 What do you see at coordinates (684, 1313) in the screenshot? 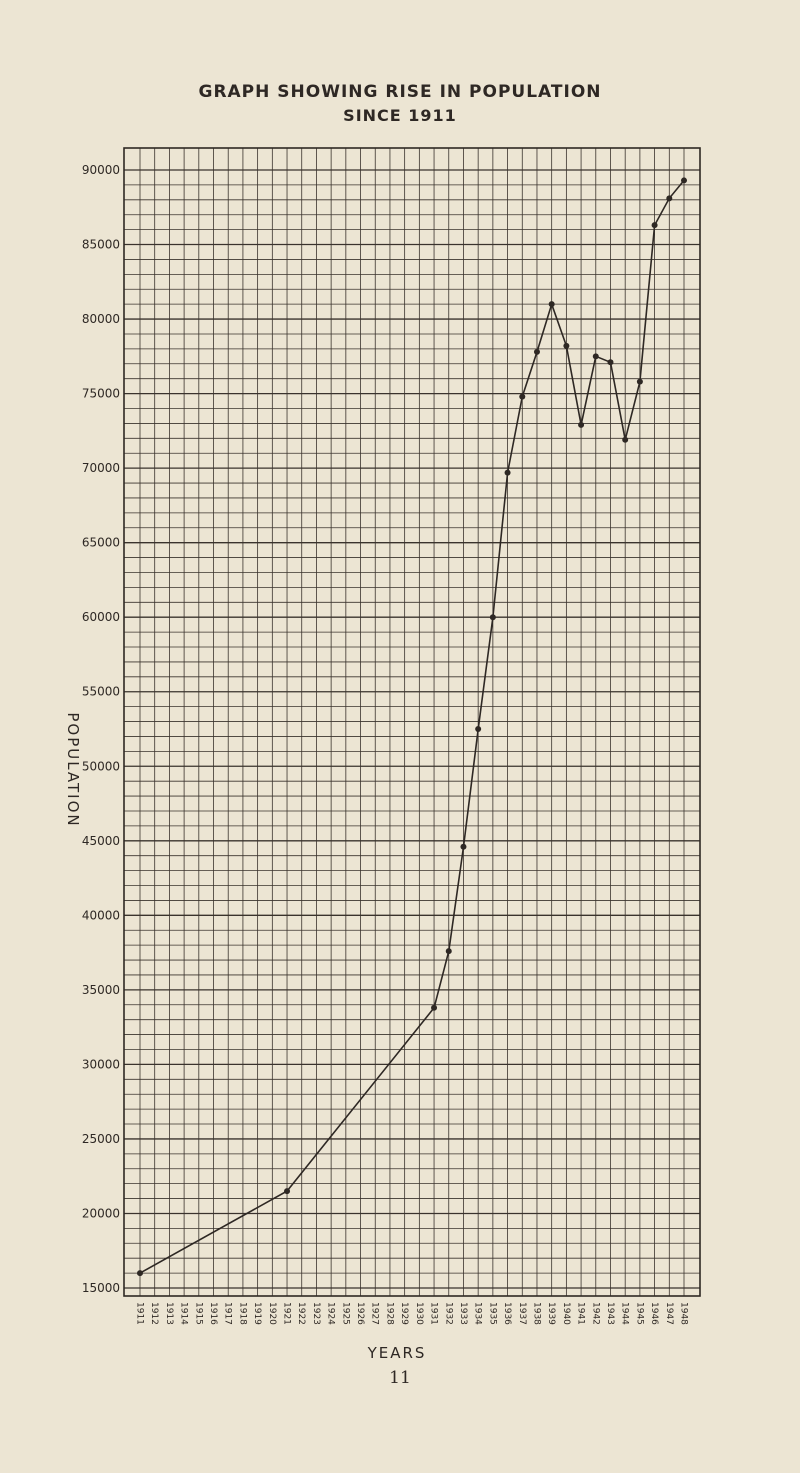
I see `x-tick-label: 1948` at bounding box center [684, 1313].